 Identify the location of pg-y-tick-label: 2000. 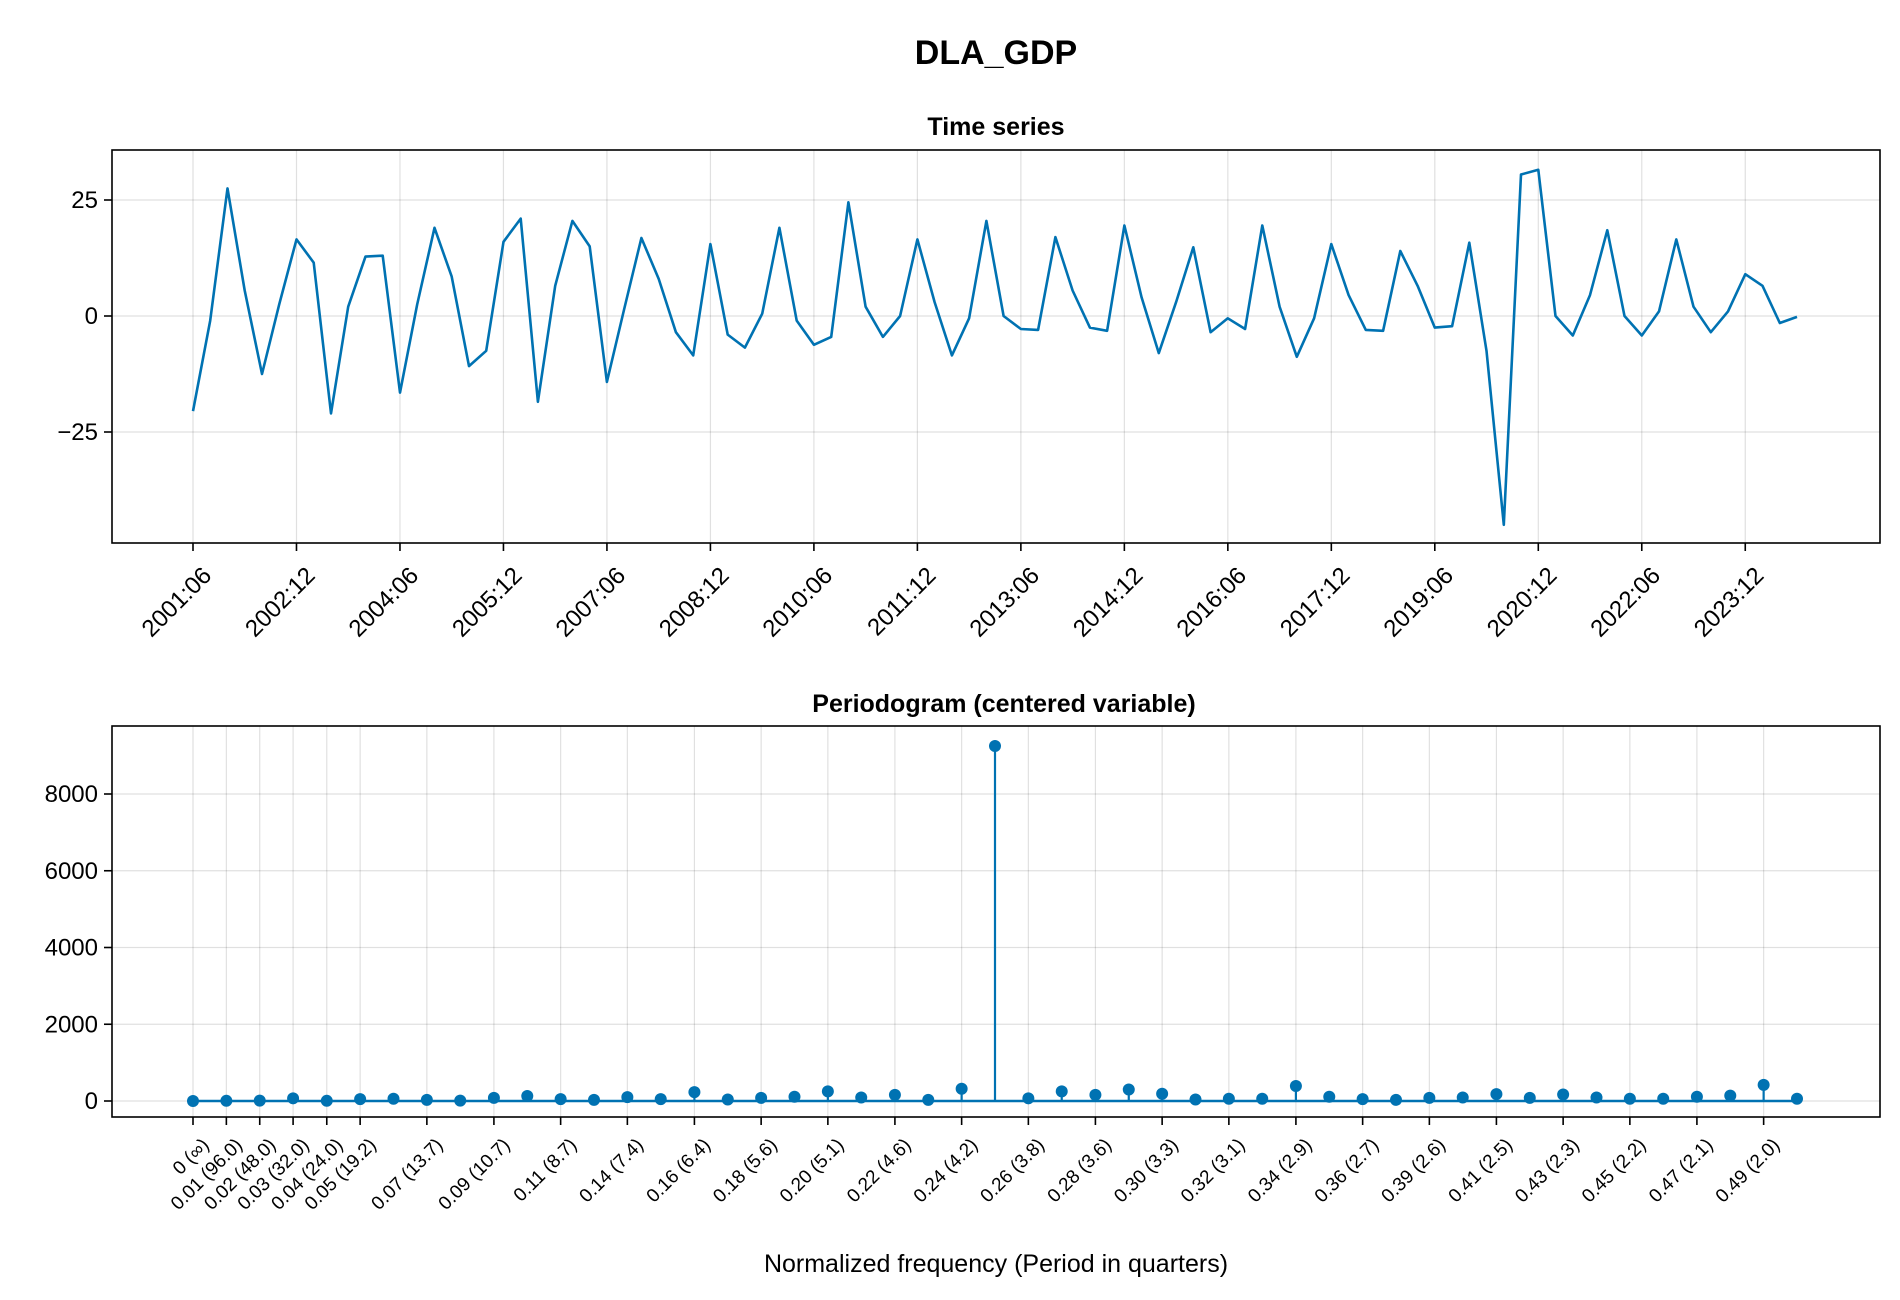
(71, 1024).